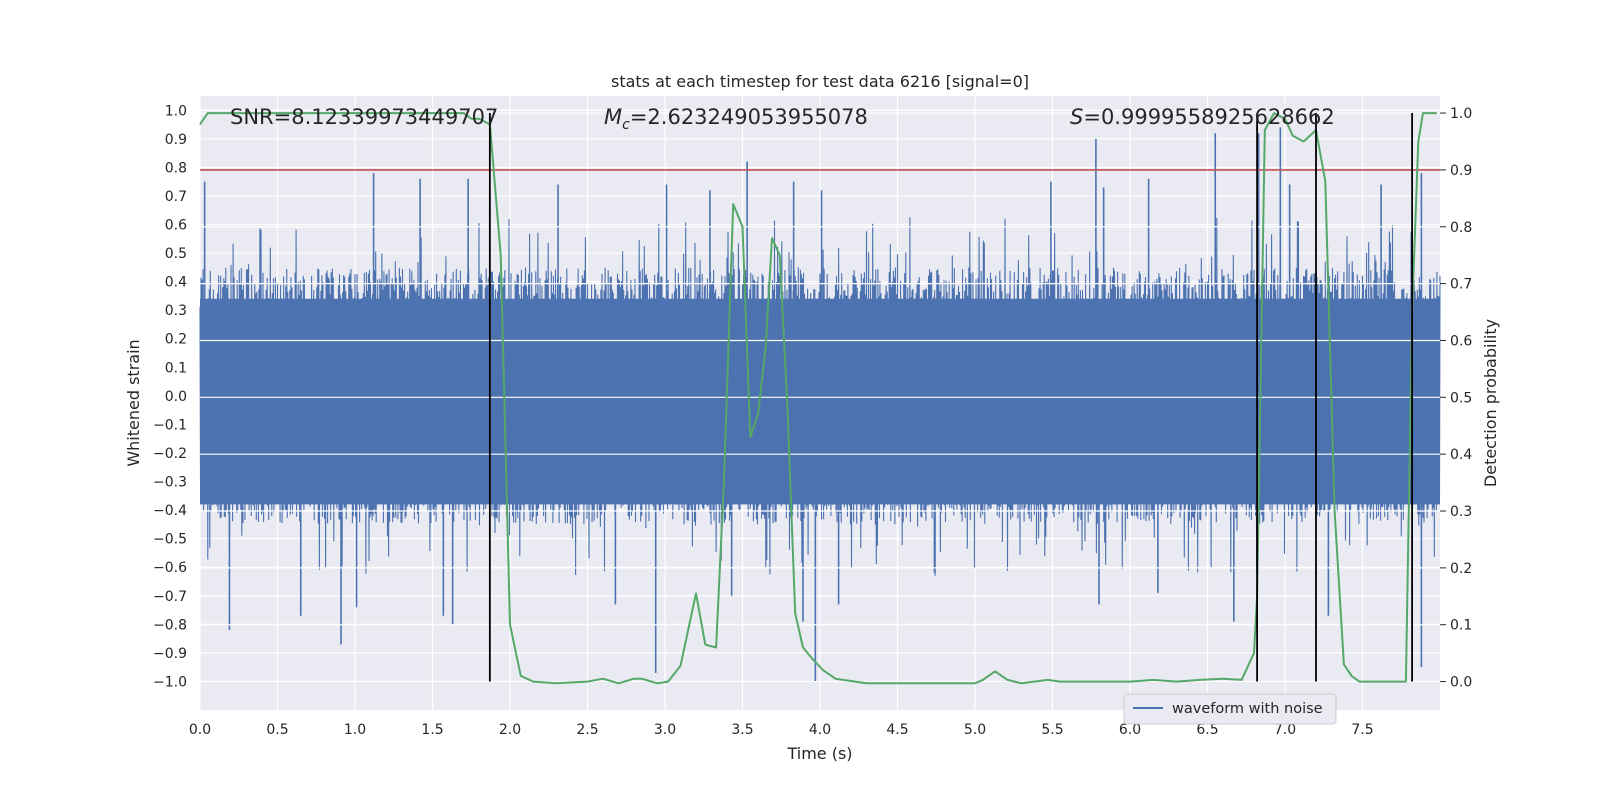  I want to click on x-tick-label: 3.5, so click(742, 730).